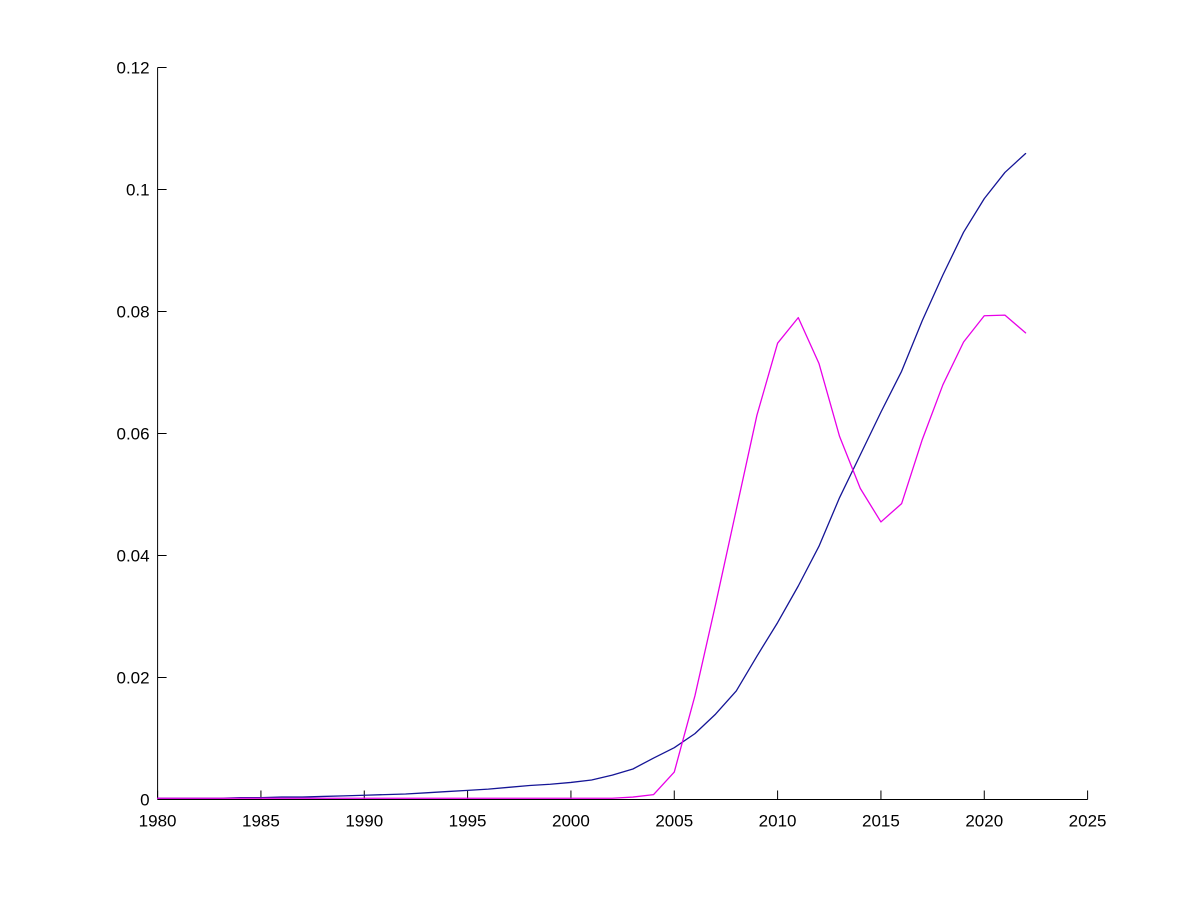 This screenshot has height=900, width=1200. I want to click on y-tick-label: 0.02, so click(133, 678).